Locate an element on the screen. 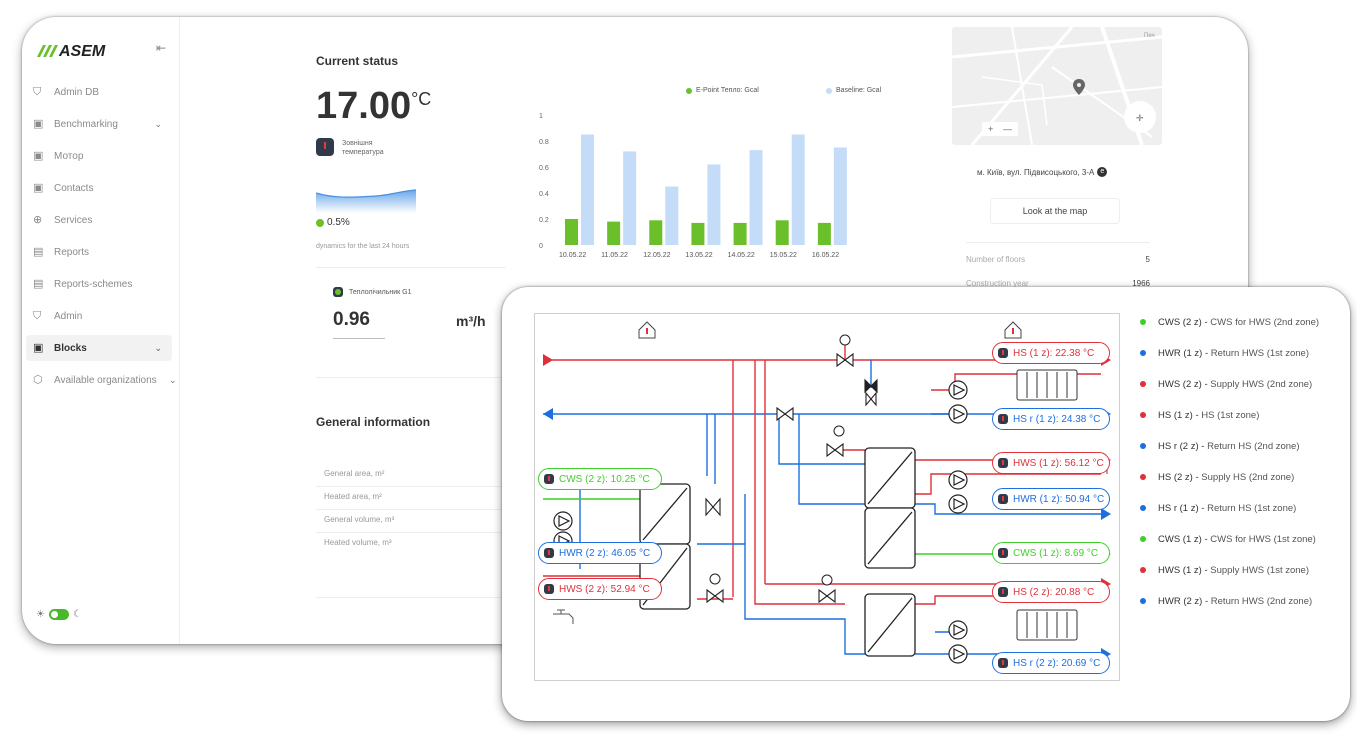  sensor-value: HWS (1 z): 56.12 °C is located at coordinates (1058, 463).